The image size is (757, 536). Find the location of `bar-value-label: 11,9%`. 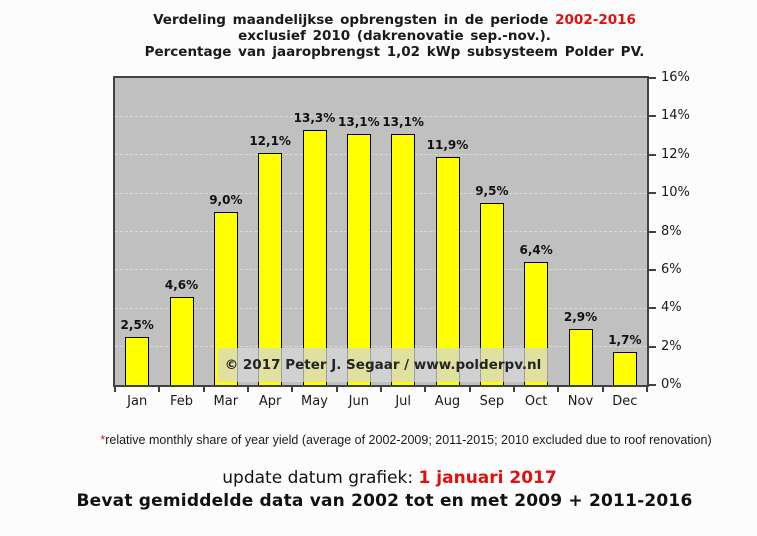

bar-value-label: 11,9% is located at coordinates (447, 145).